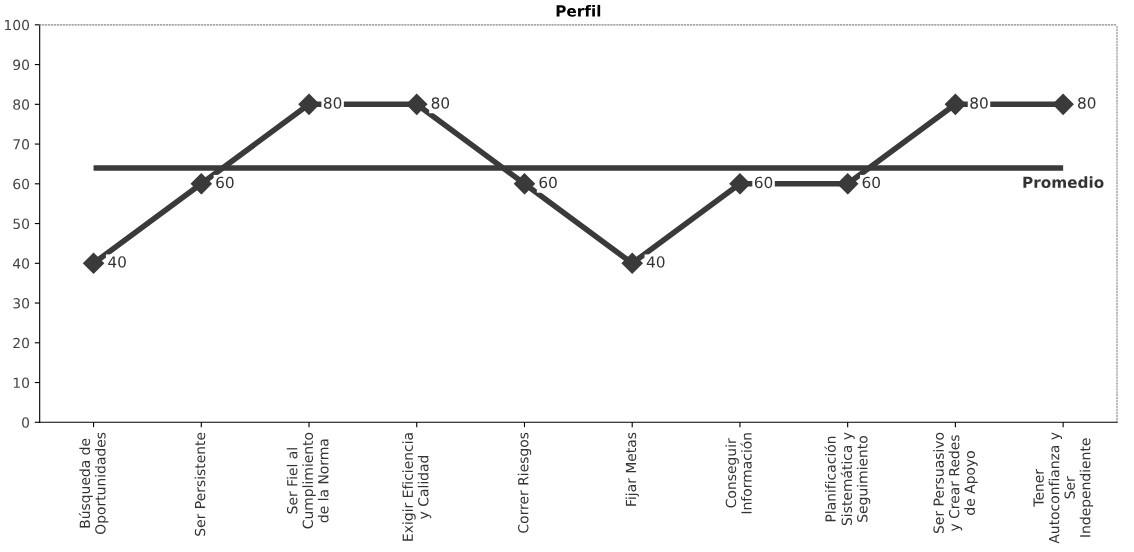 This screenshot has width=1134, height=552. What do you see at coordinates (21, 303) in the screenshot?
I see `y-tick-label: 30` at bounding box center [21, 303].